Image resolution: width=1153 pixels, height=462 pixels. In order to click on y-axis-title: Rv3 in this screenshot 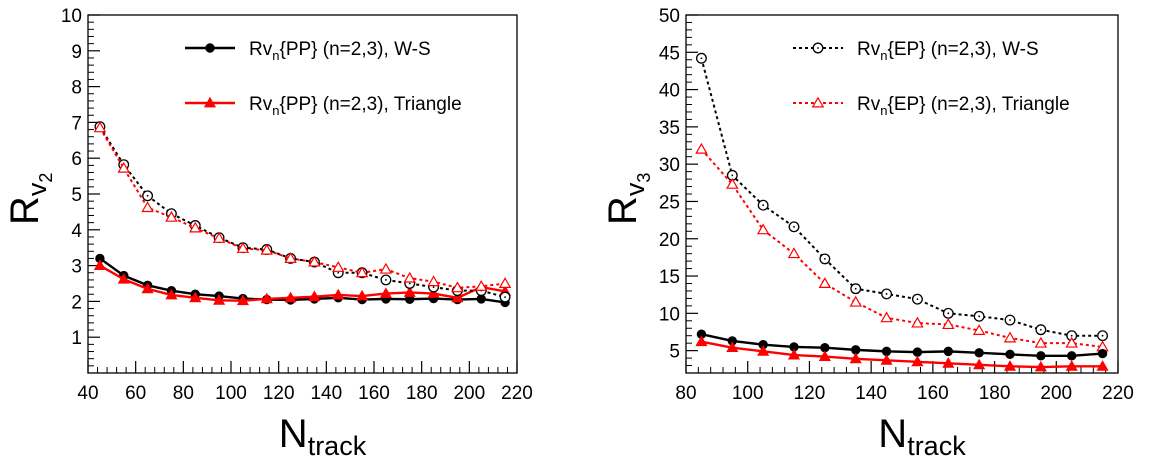, I will do `click(627, 199)`.